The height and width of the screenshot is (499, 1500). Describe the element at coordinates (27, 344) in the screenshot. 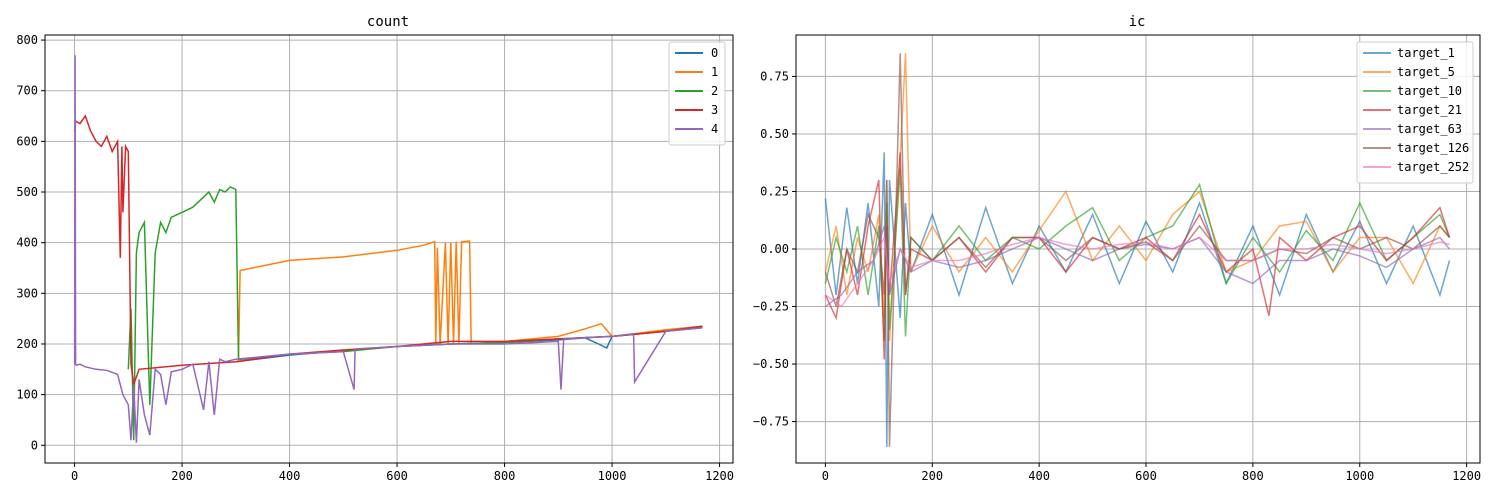

I see `count-chart-y-tick-label: 200` at that location.